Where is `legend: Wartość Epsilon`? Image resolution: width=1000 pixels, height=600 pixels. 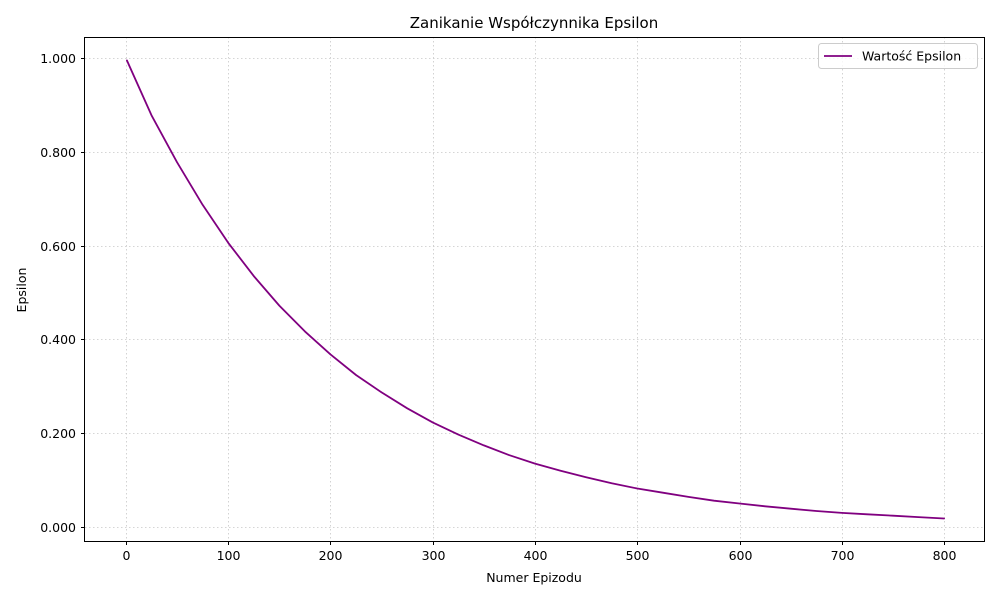 legend: Wartość Epsilon is located at coordinates (898, 56).